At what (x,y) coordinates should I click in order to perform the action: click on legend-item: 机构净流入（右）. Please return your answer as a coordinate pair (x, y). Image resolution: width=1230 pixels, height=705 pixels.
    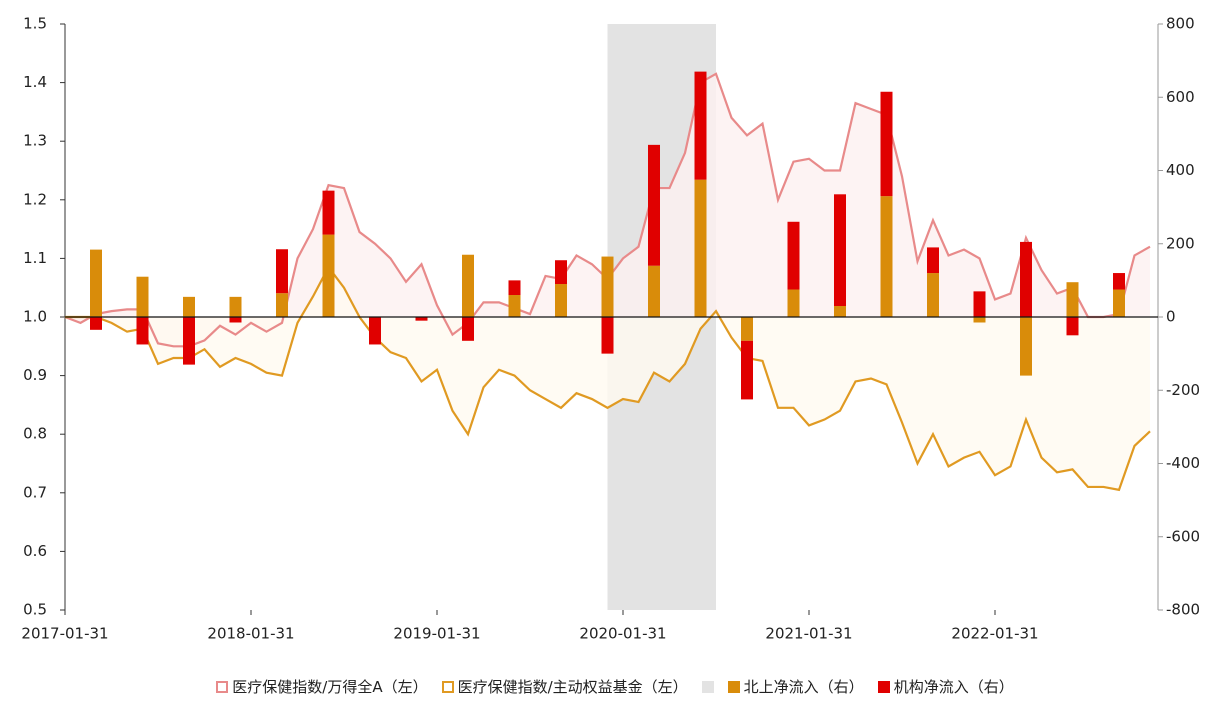
    Looking at the image, I should click on (945, 686).